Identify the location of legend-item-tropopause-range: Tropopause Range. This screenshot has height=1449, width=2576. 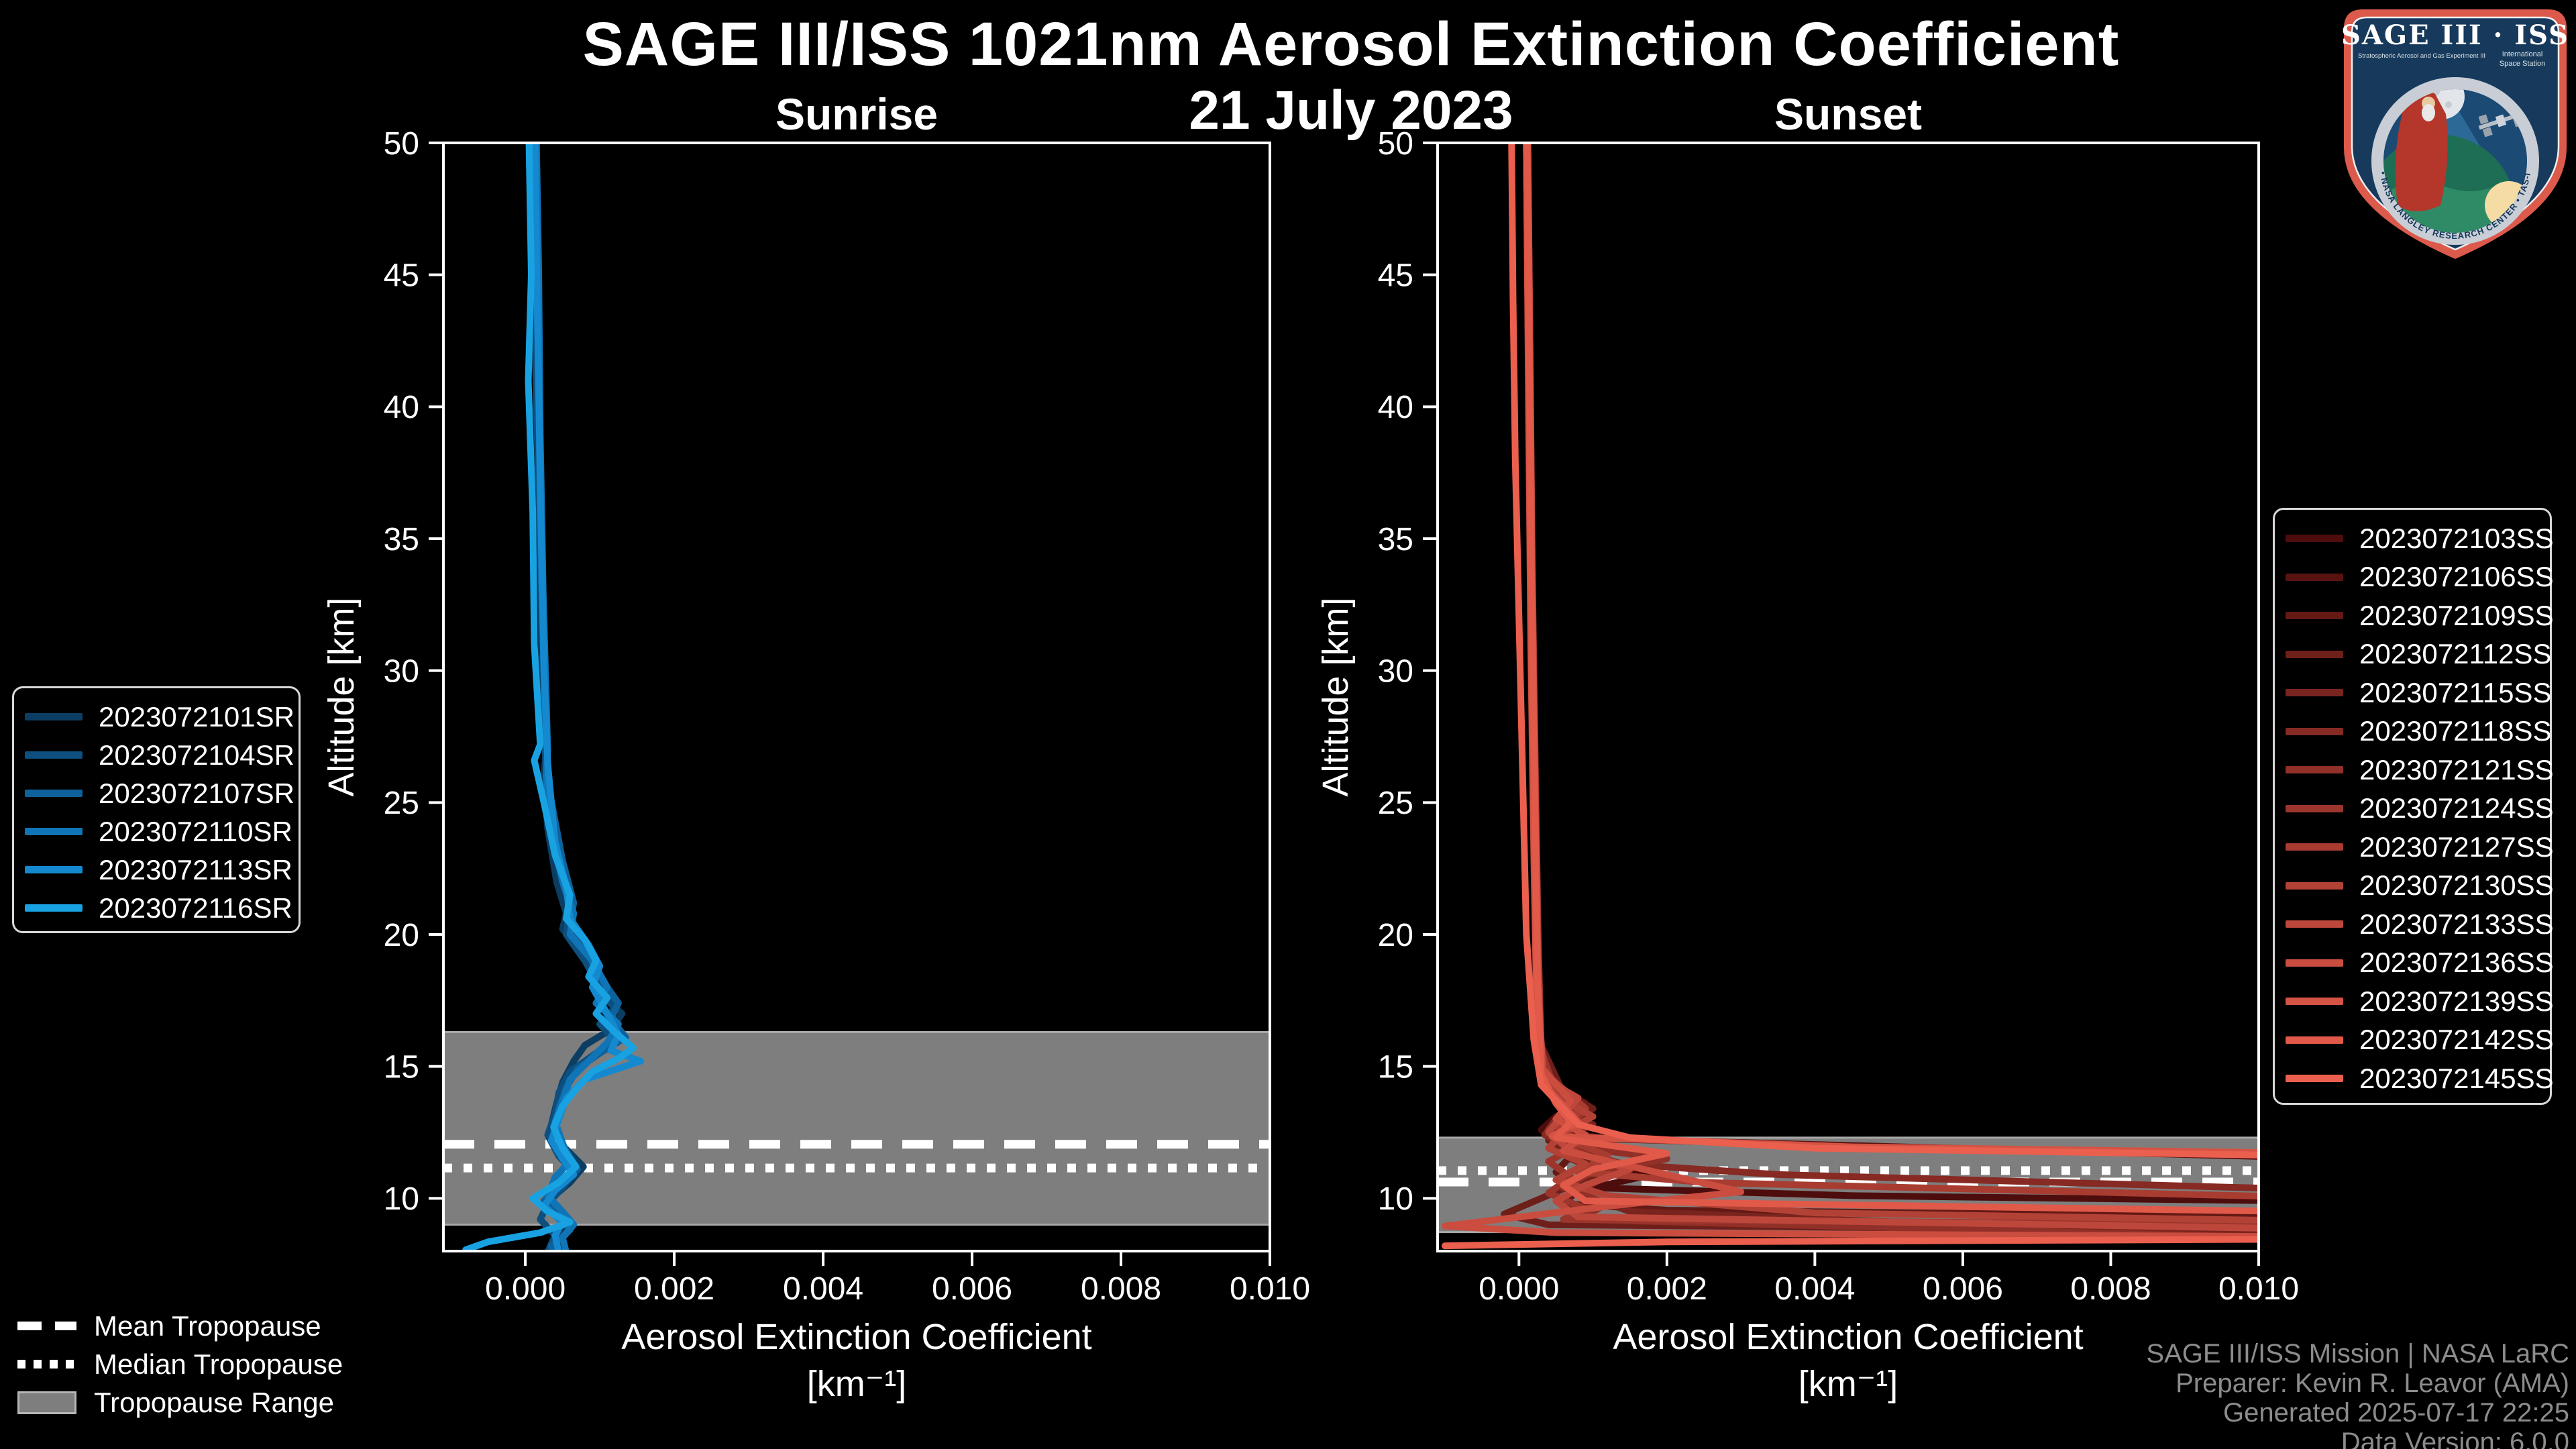
(180, 1402).